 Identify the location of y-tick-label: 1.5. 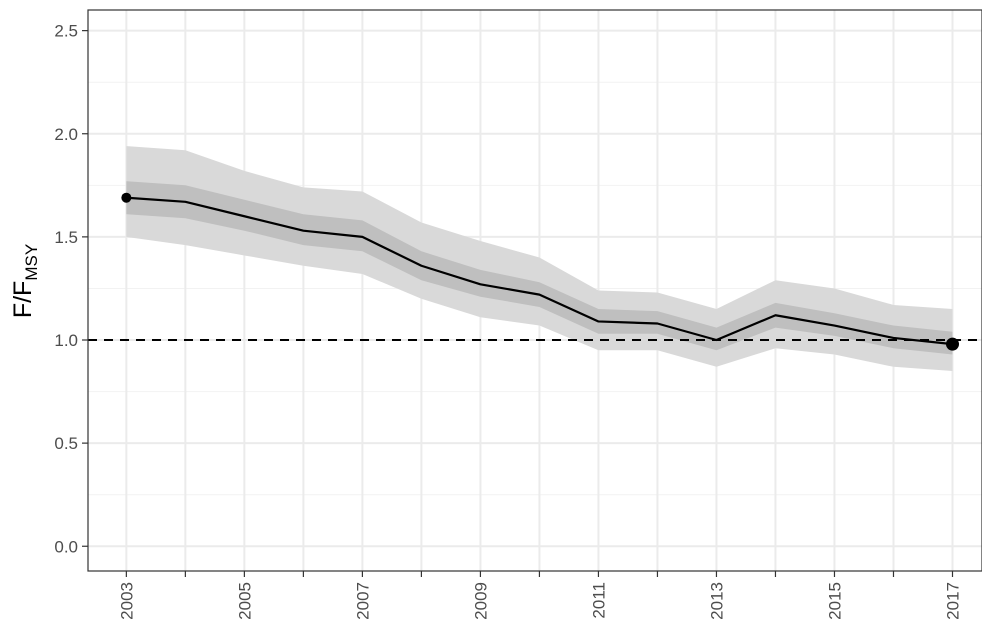
(66, 237).